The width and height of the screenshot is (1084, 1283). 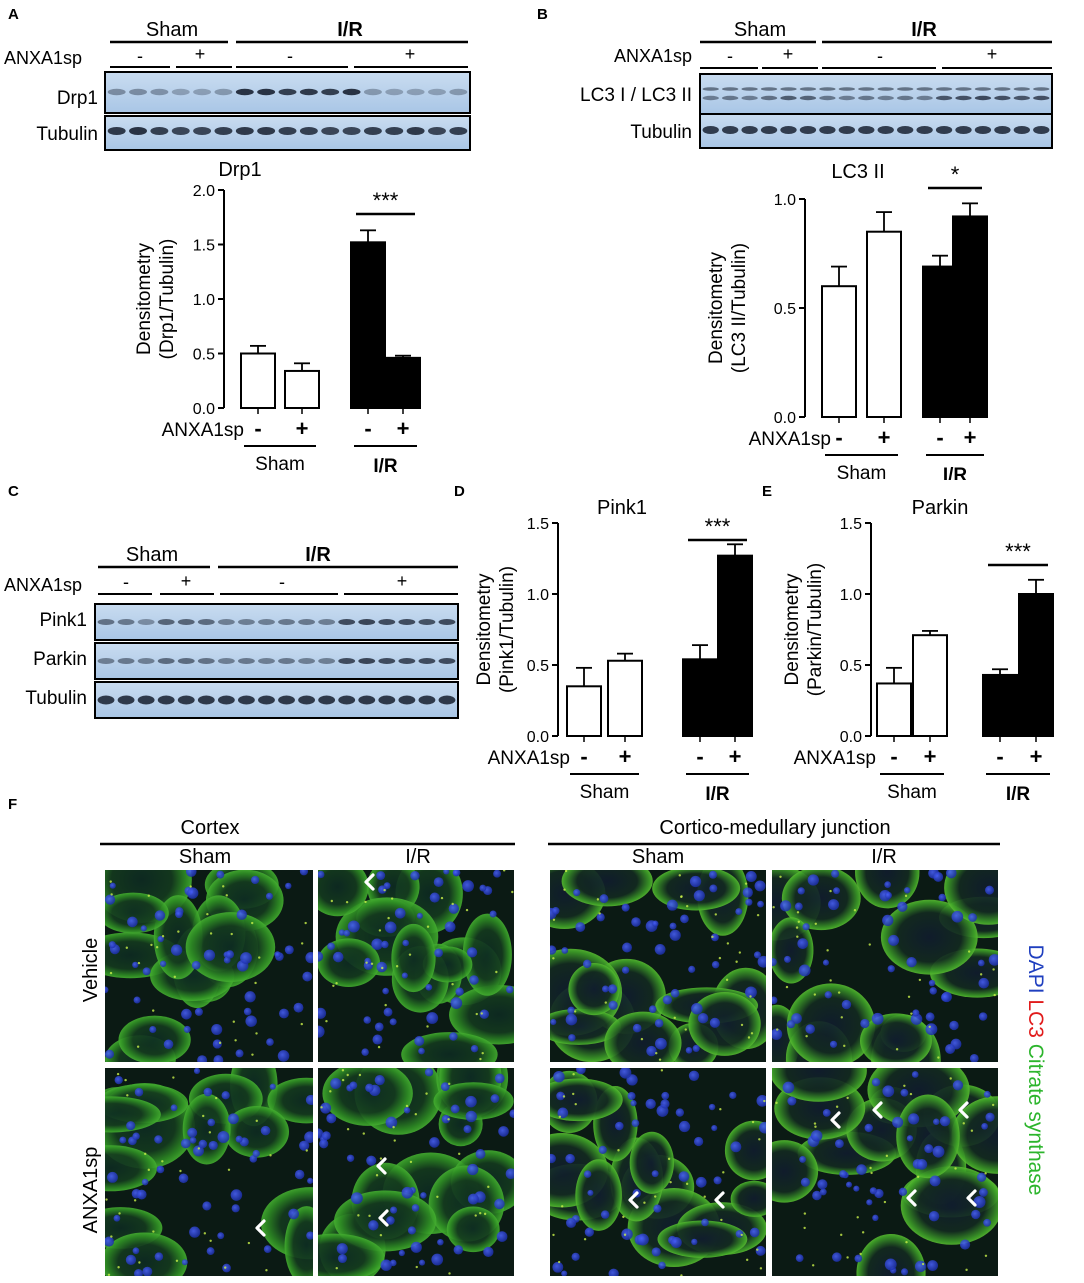 What do you see at coordinates (282, 582) in the screenshot?
I see `blot-c-sign-3: -` at bounding box center [282, 582].